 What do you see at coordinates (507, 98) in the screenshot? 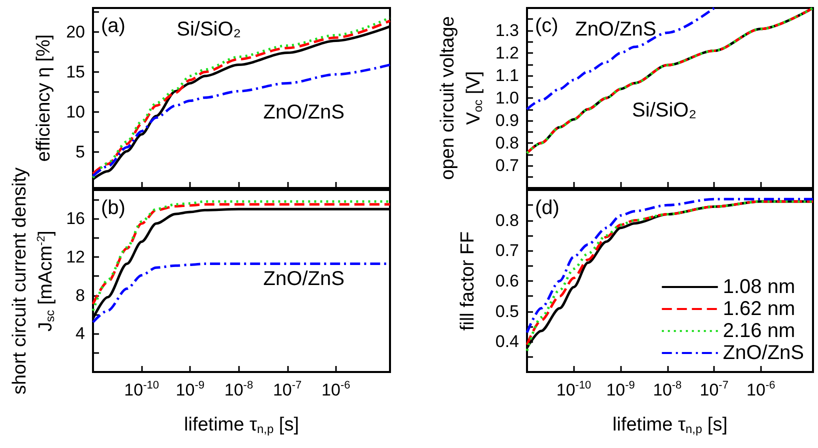
I see `y-tick-label: 1.0` at bounding box center [507, 98].